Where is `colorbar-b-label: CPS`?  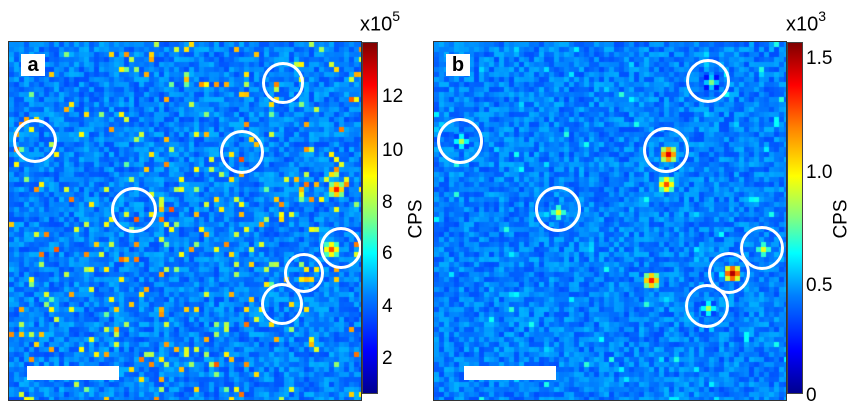 colorbar-b-label: CPS is located at coordinates (839, 219).